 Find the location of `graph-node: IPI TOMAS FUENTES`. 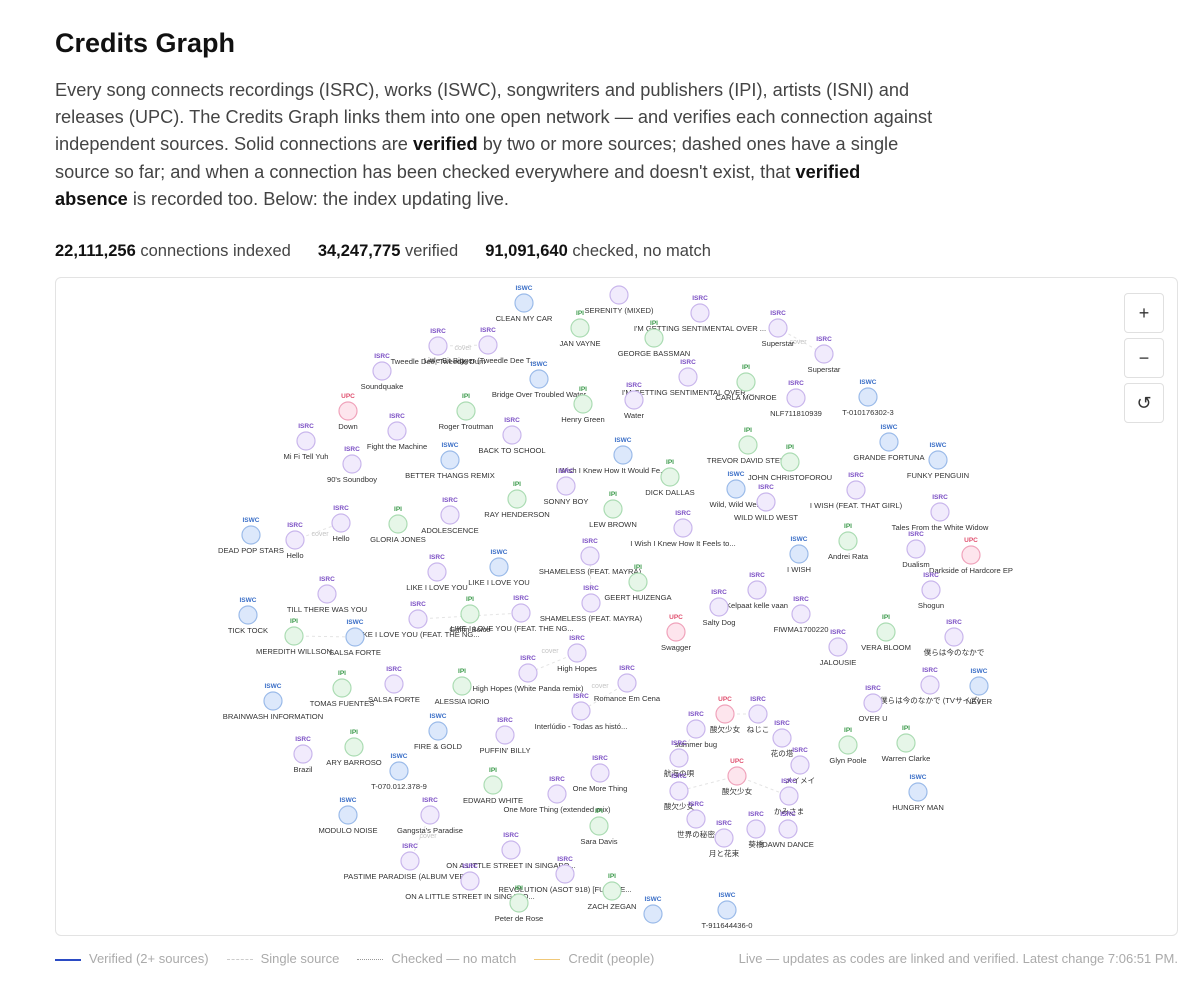

graph-node: IPI TOMAS FUENTES is located at coordinates (342, 689).